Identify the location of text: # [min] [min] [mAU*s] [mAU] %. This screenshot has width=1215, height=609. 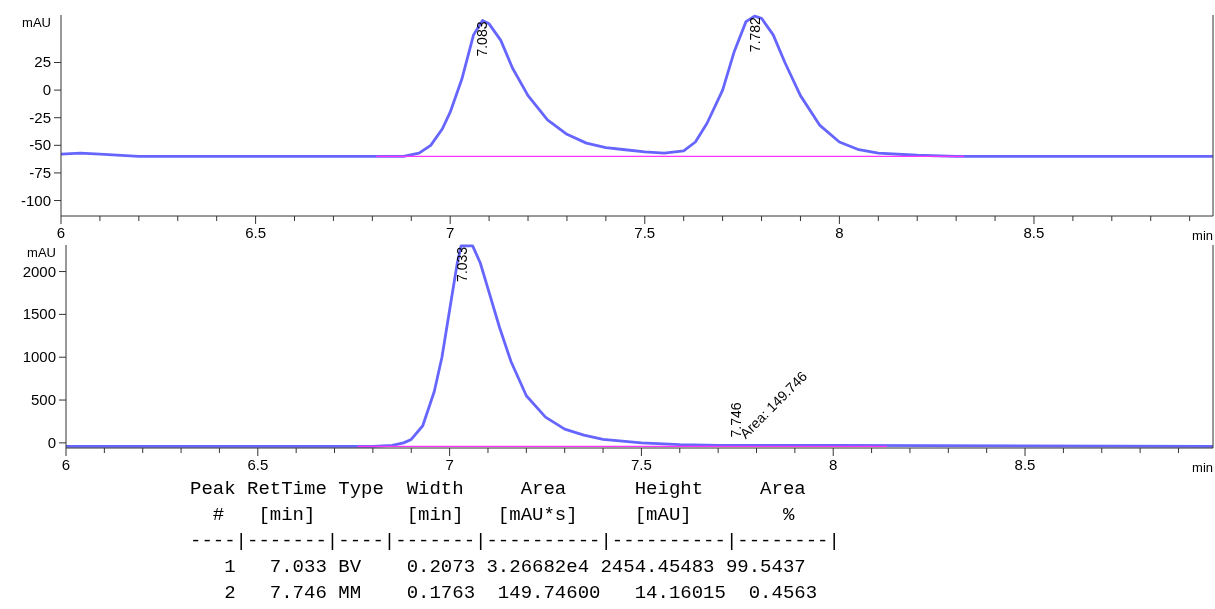
(509, 515).